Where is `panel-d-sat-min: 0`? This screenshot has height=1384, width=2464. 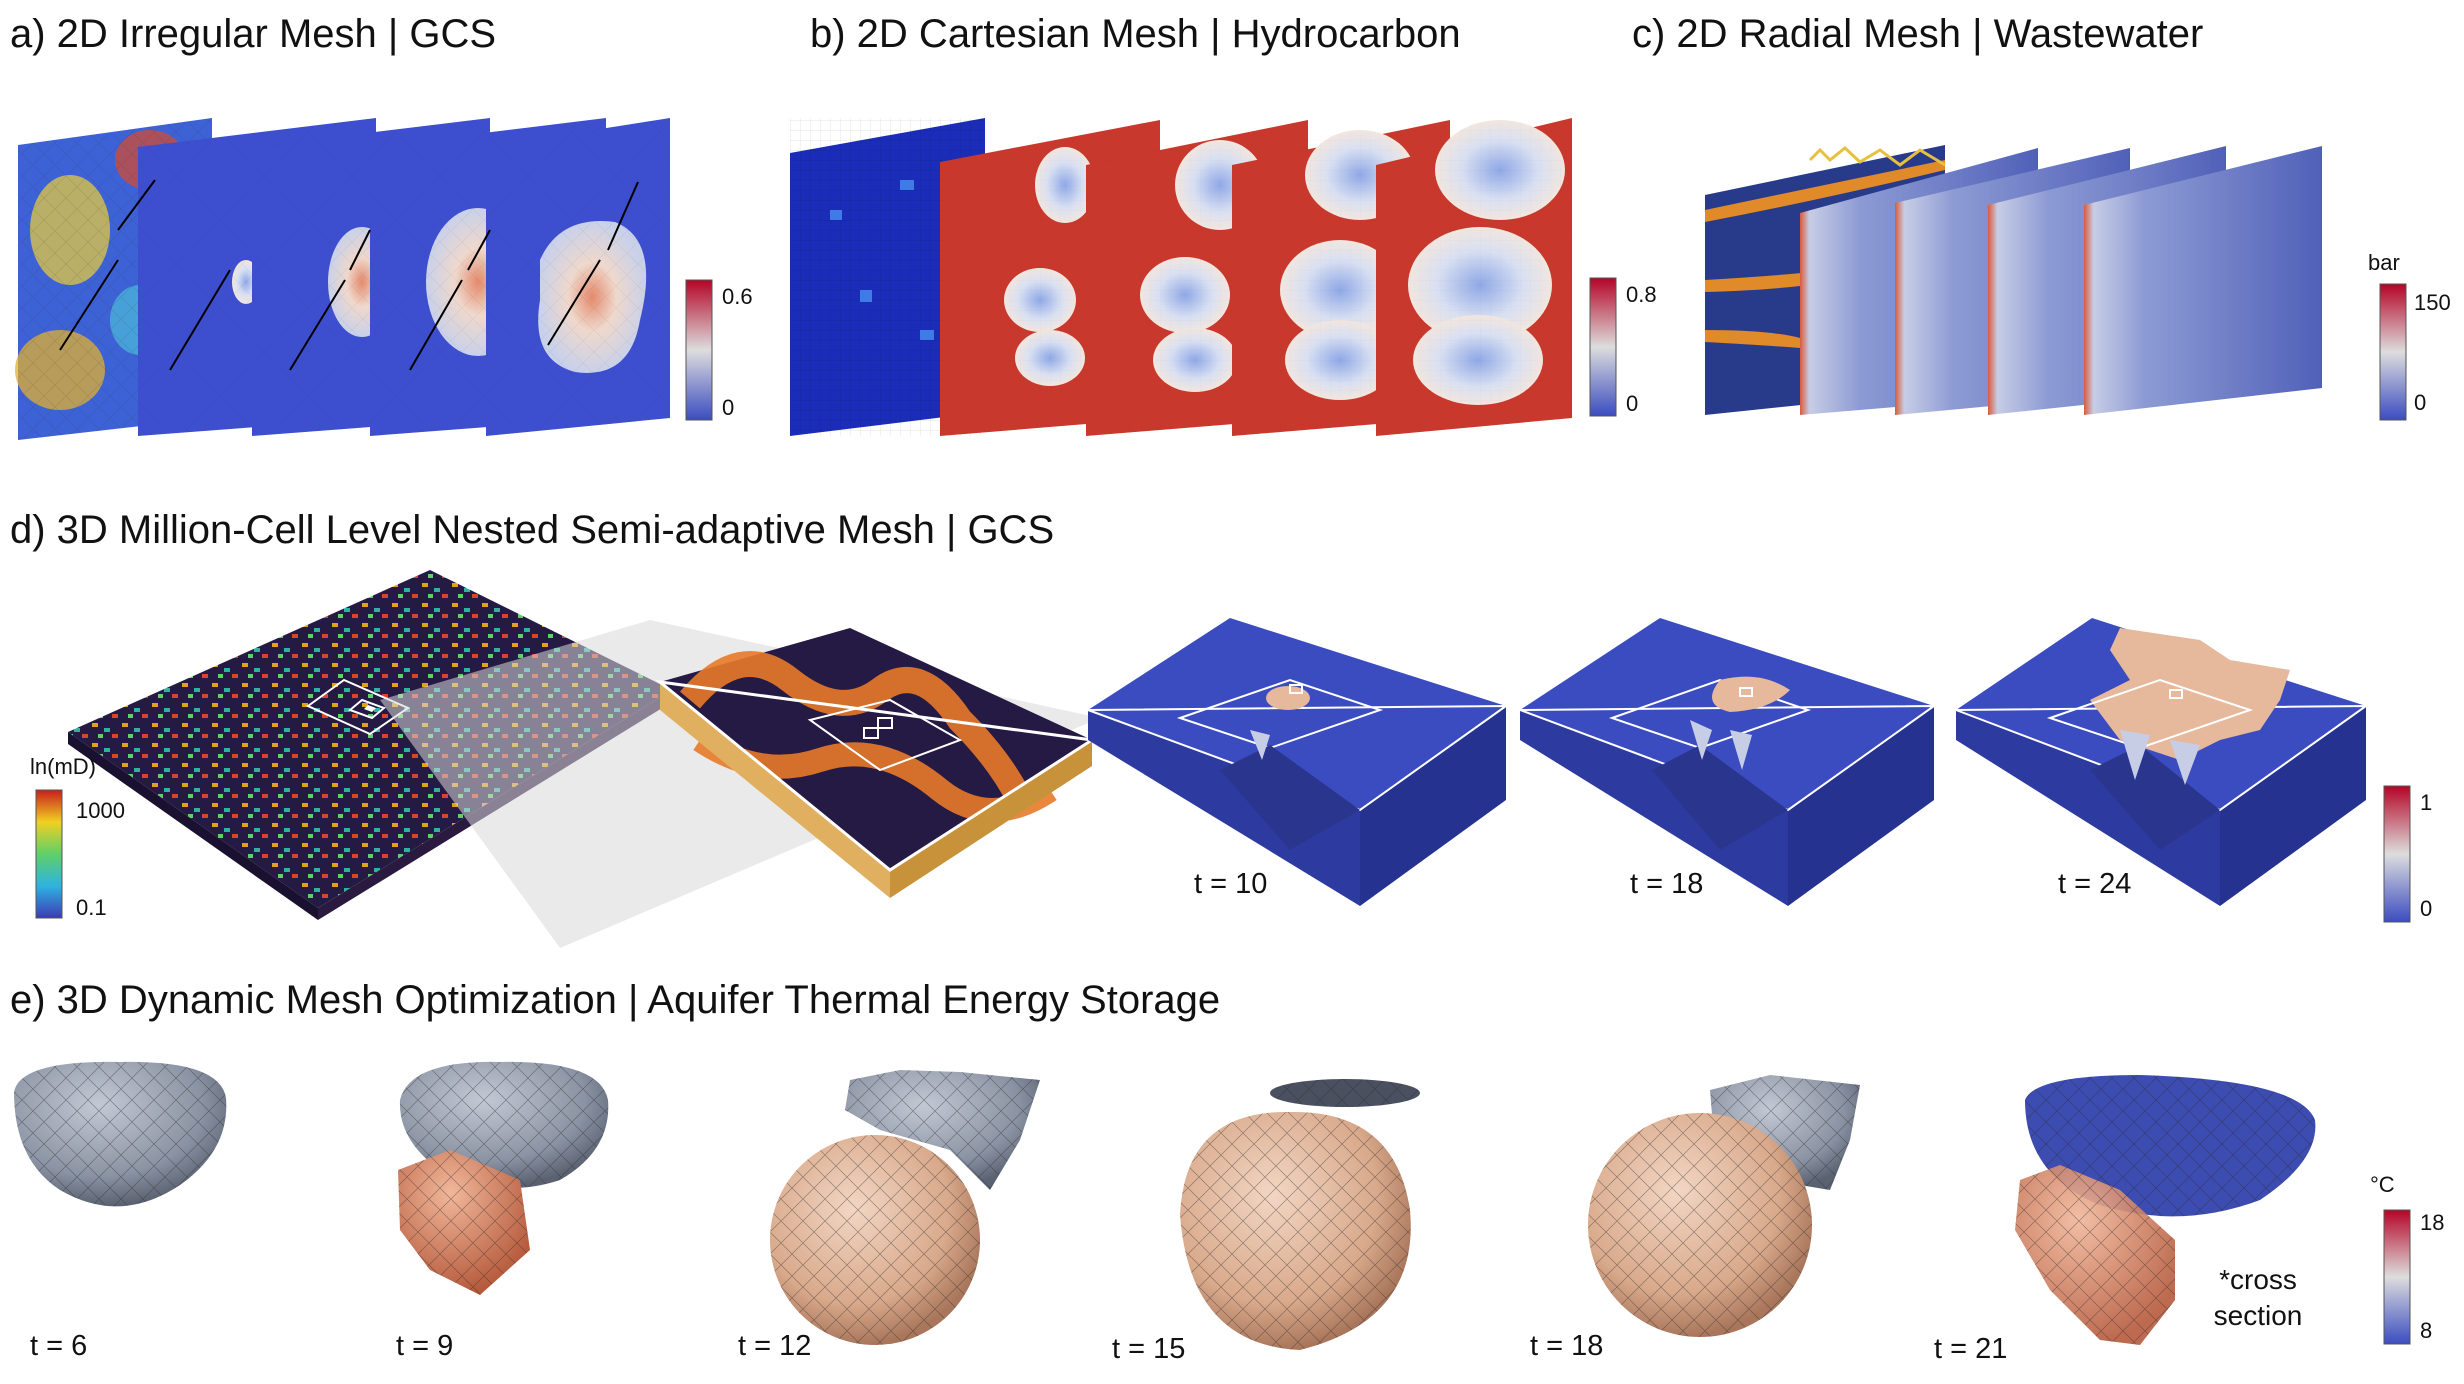 panel-d-sat-min: 0 is located at coordinates (2426, 908).